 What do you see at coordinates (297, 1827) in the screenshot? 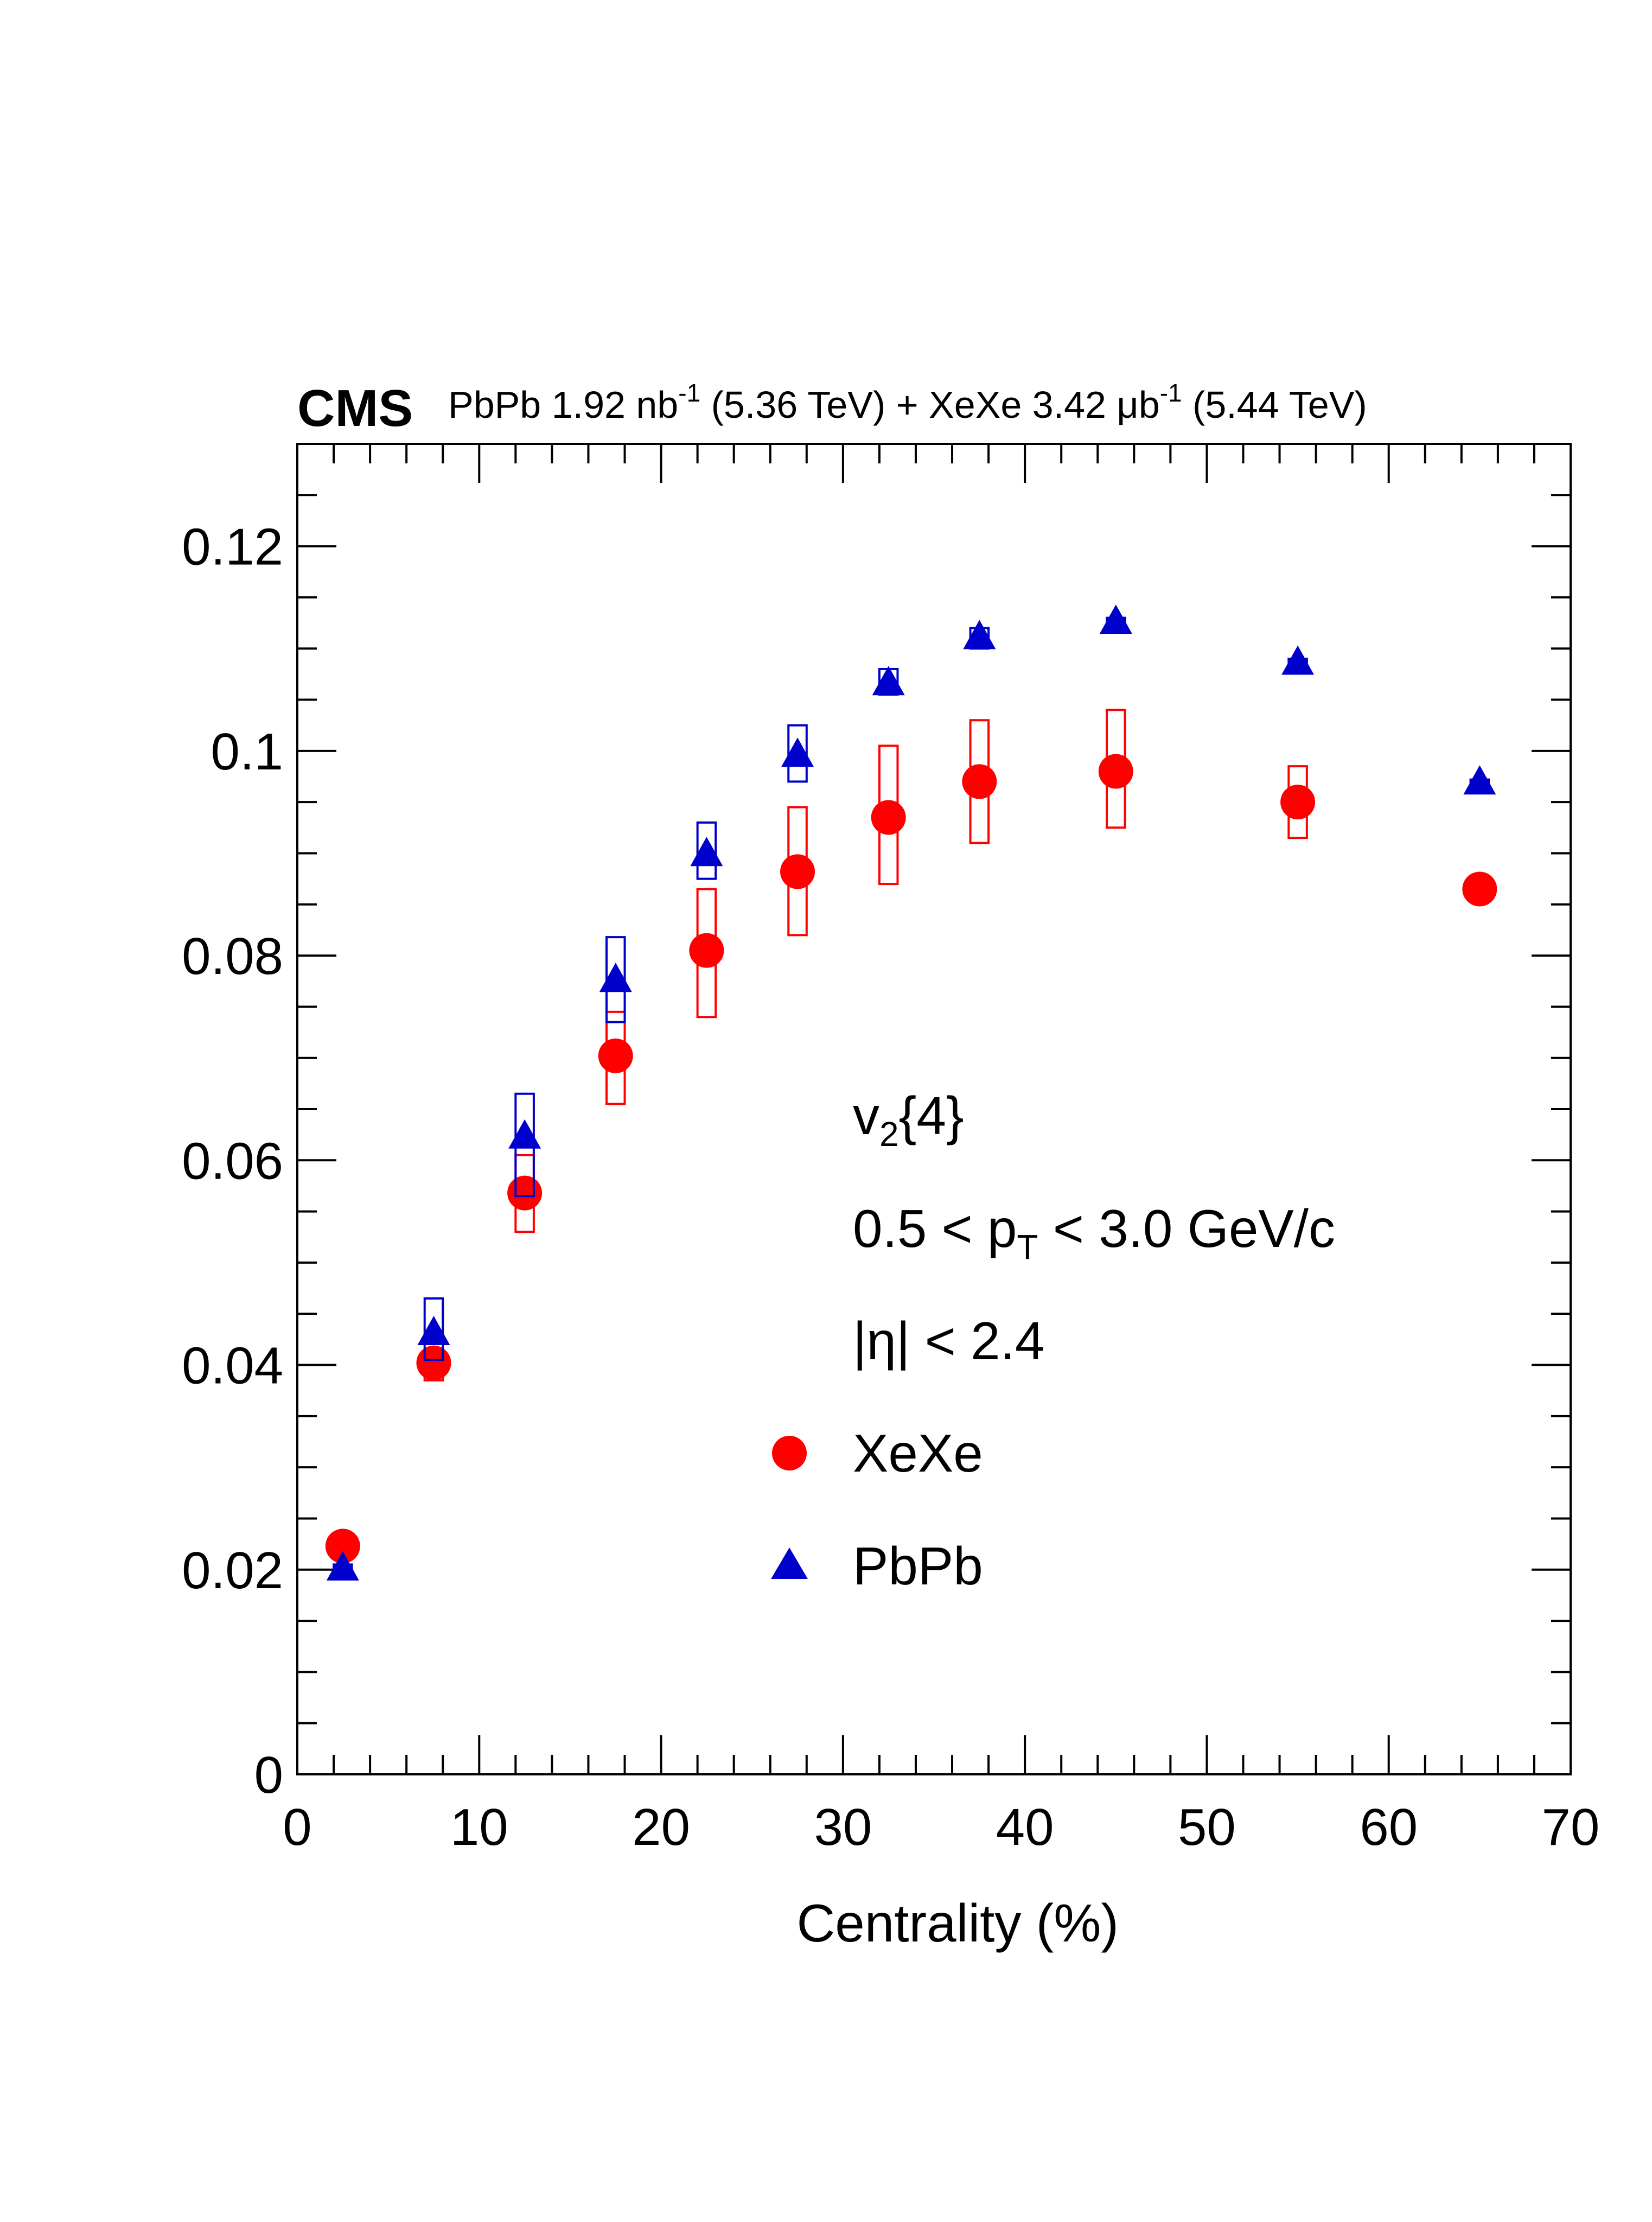
I see `x-tick-label: 0` at bounding box center [297, 1827].